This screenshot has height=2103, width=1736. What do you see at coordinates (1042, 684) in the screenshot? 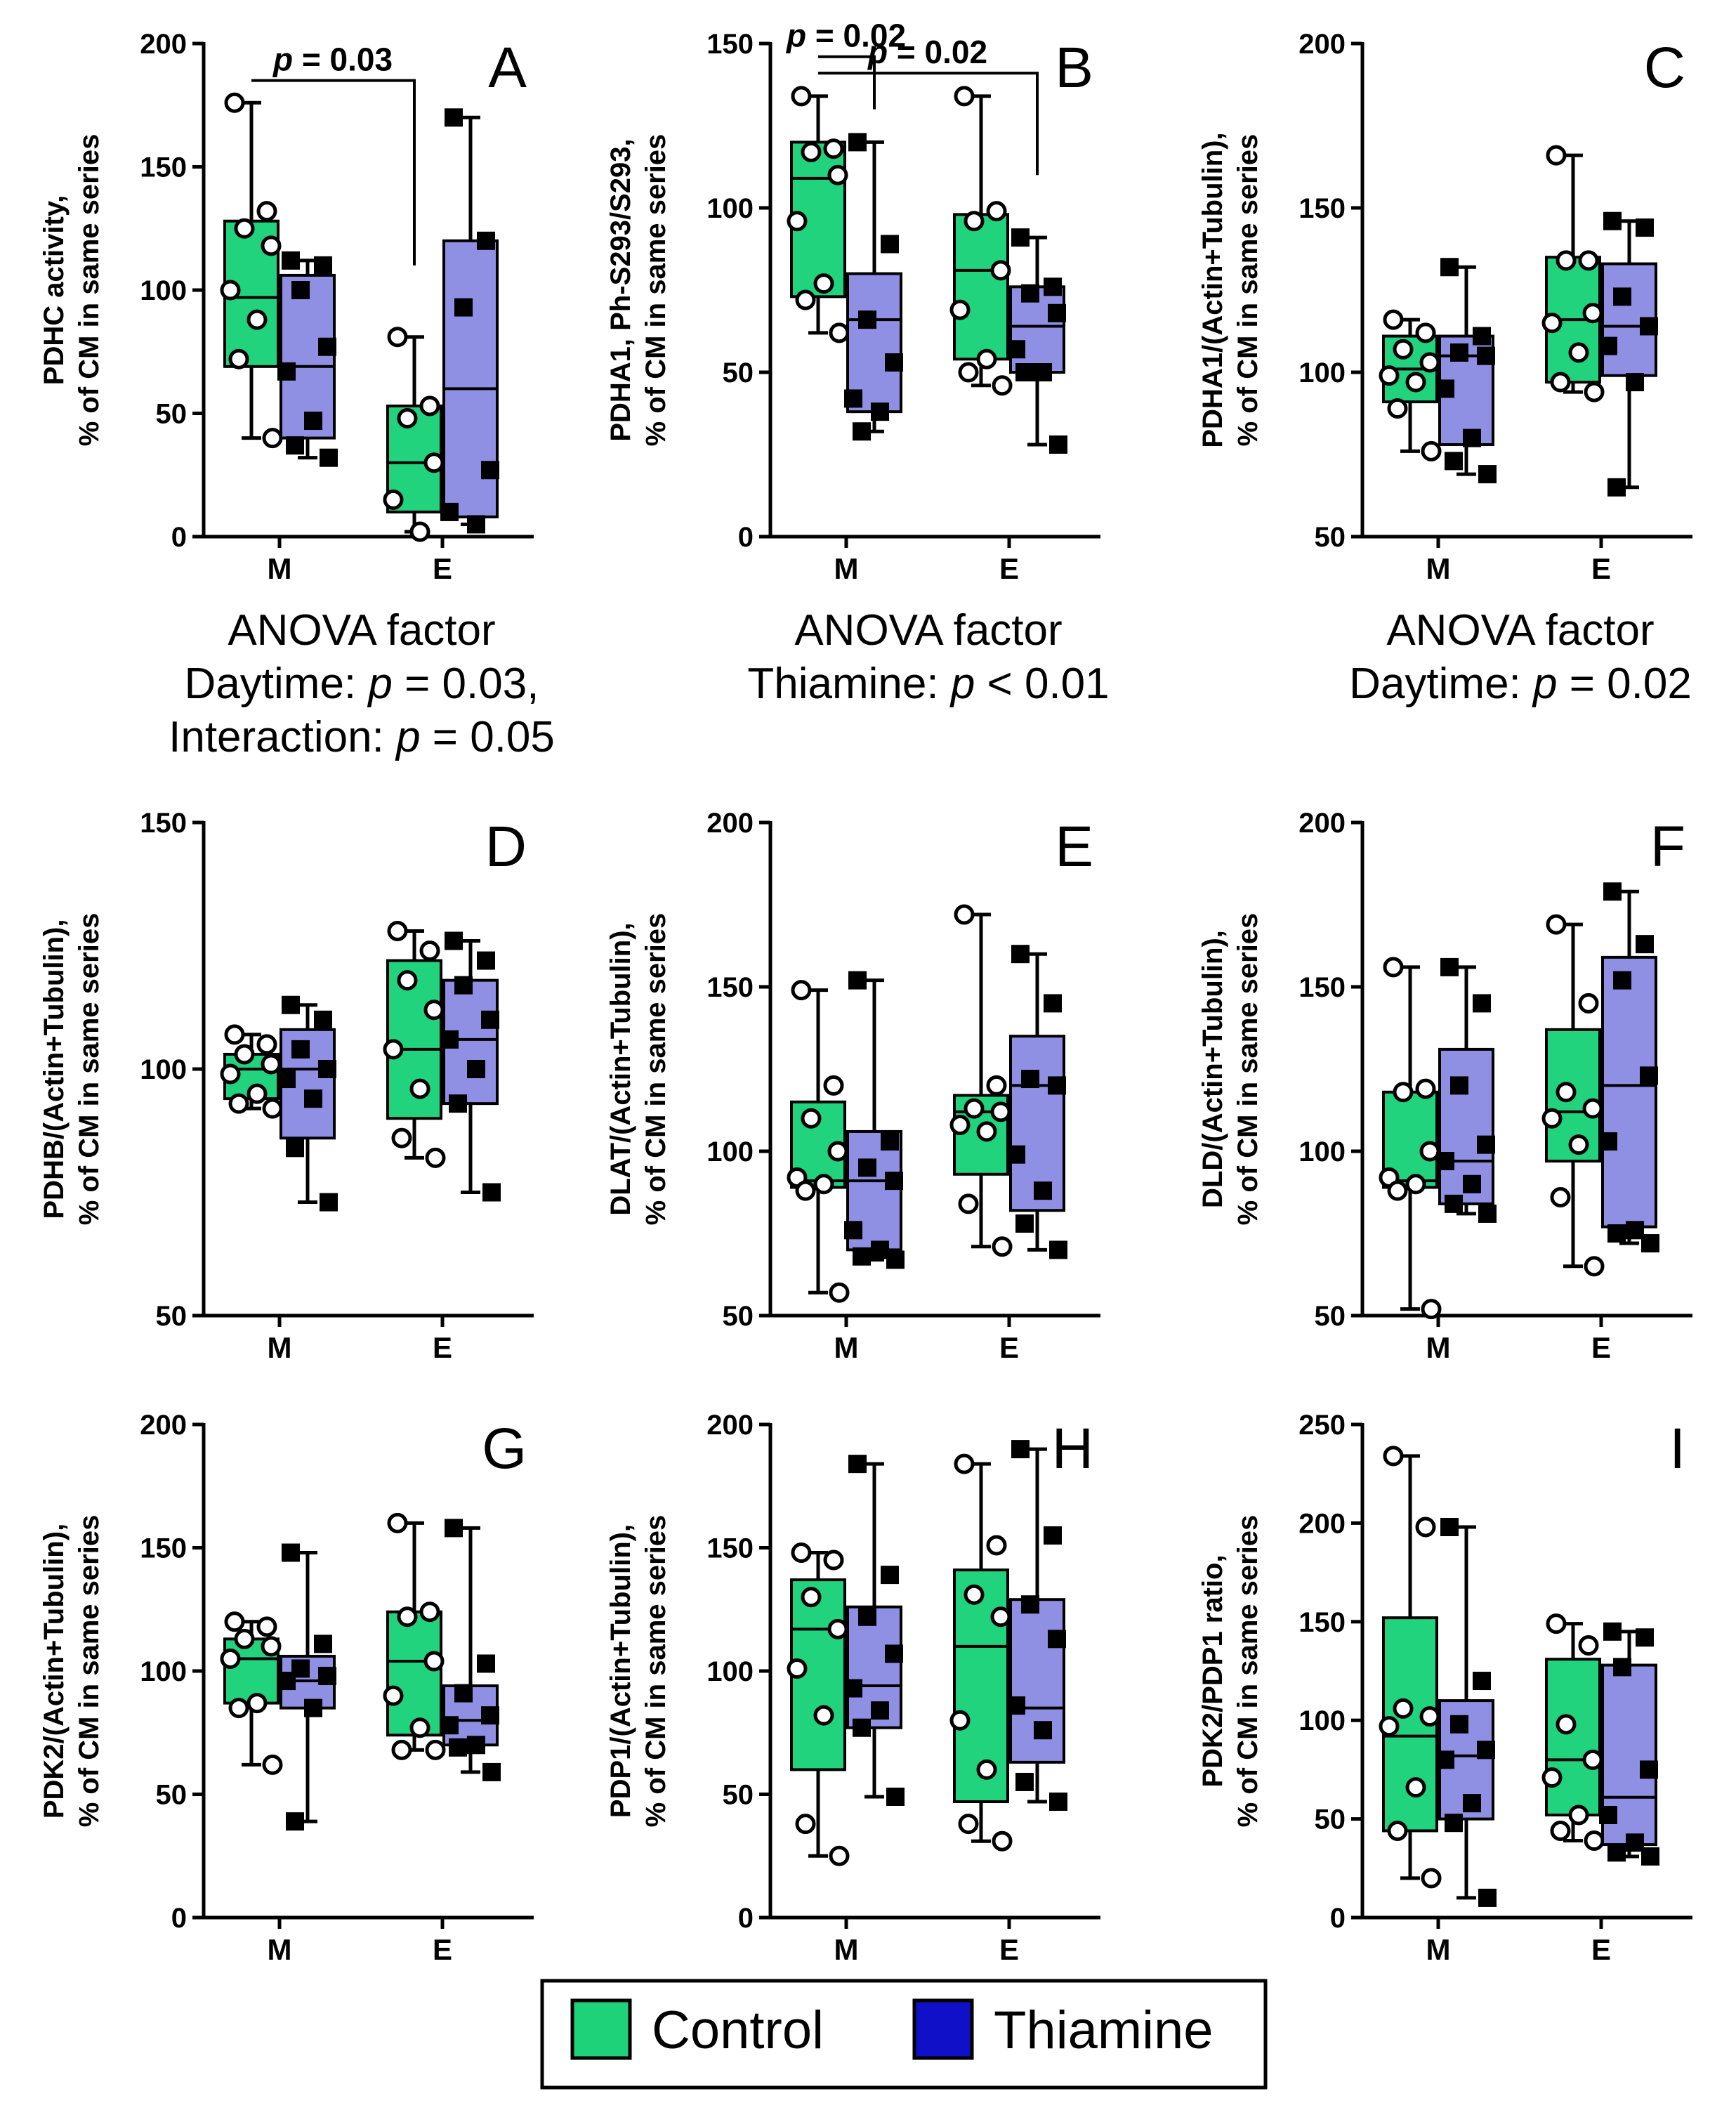
I see `anova-text-part: < 0.01` at bounding box center [1042, 684].